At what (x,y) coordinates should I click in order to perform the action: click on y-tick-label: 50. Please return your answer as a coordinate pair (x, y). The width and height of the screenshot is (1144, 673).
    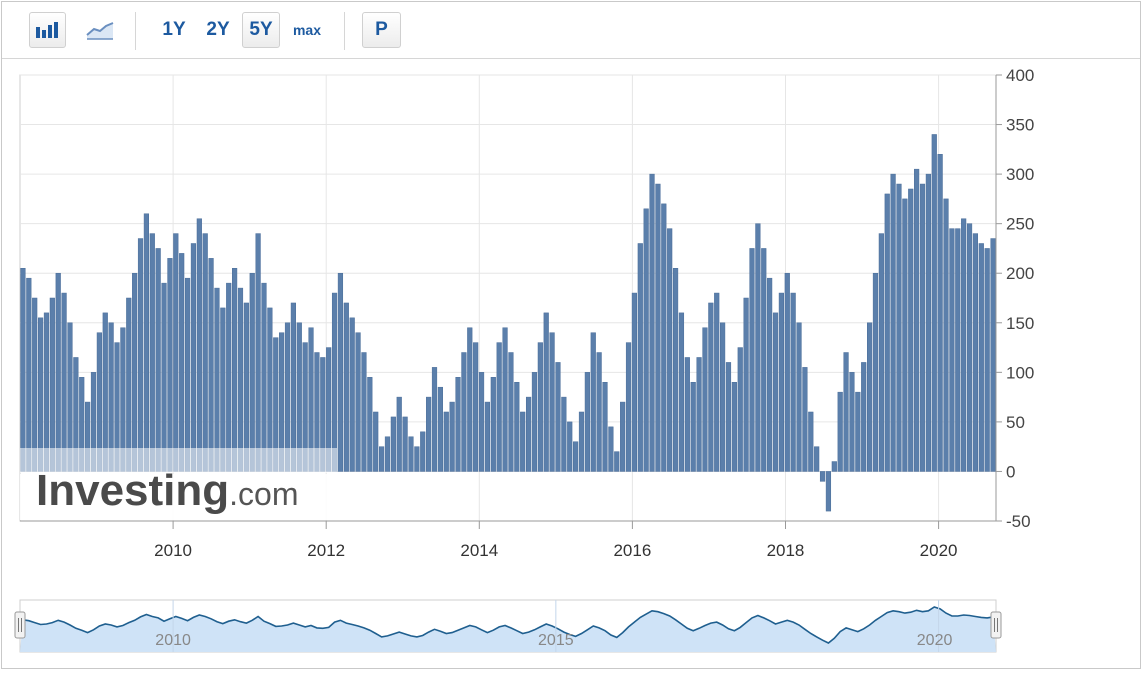
    Looking at the image, I should click on (1015, 422).